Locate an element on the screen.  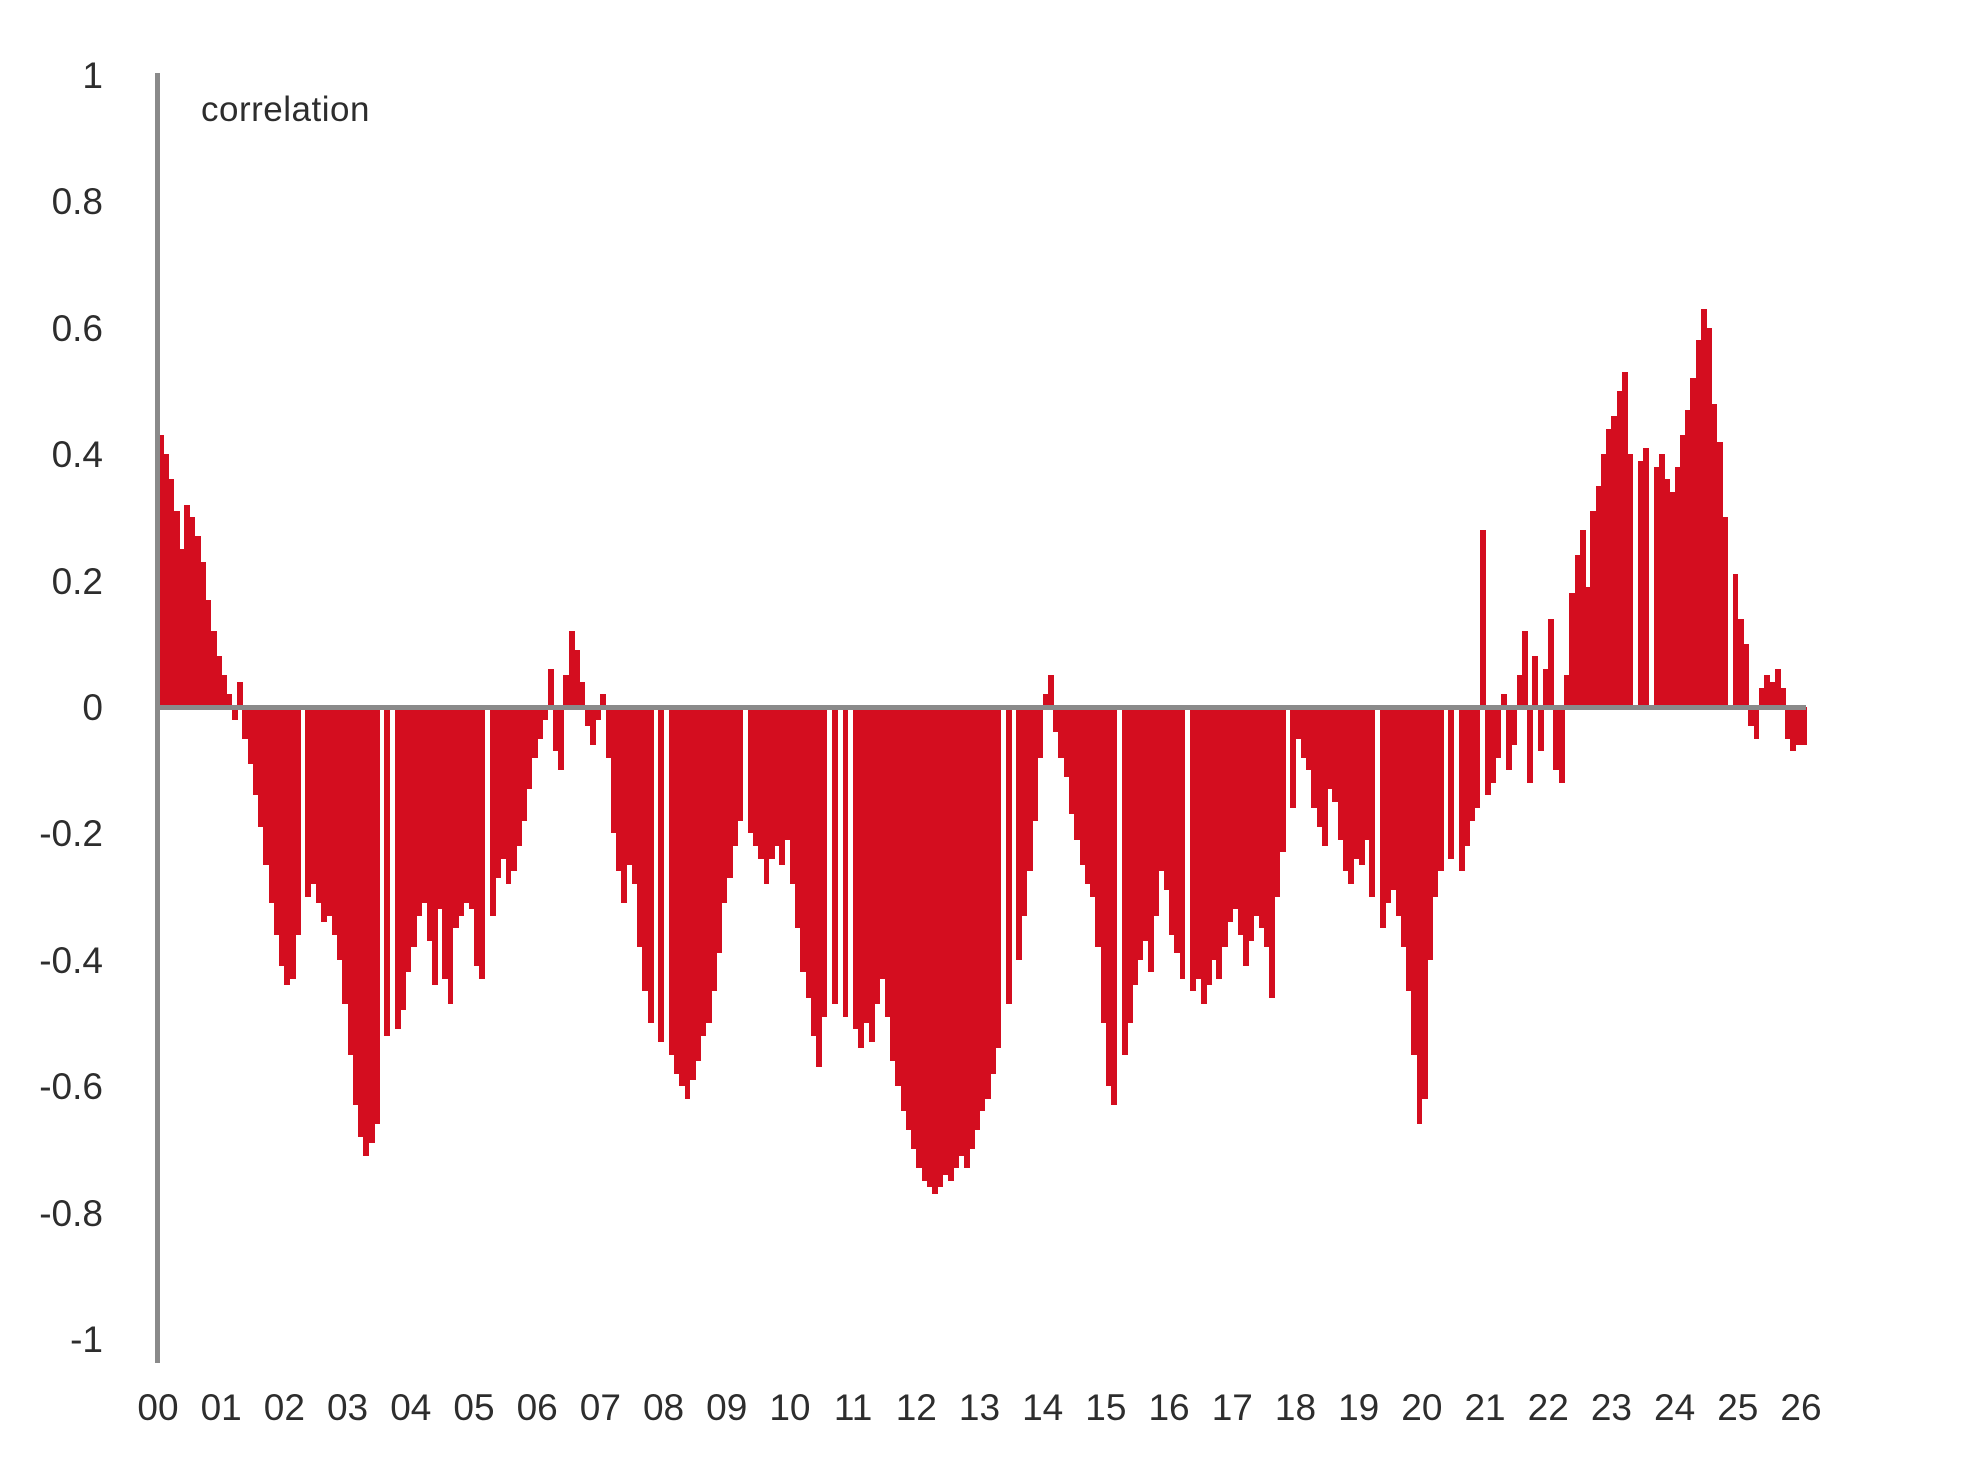
x-tick-label: 14 is located at coordinates (1043, 1407).